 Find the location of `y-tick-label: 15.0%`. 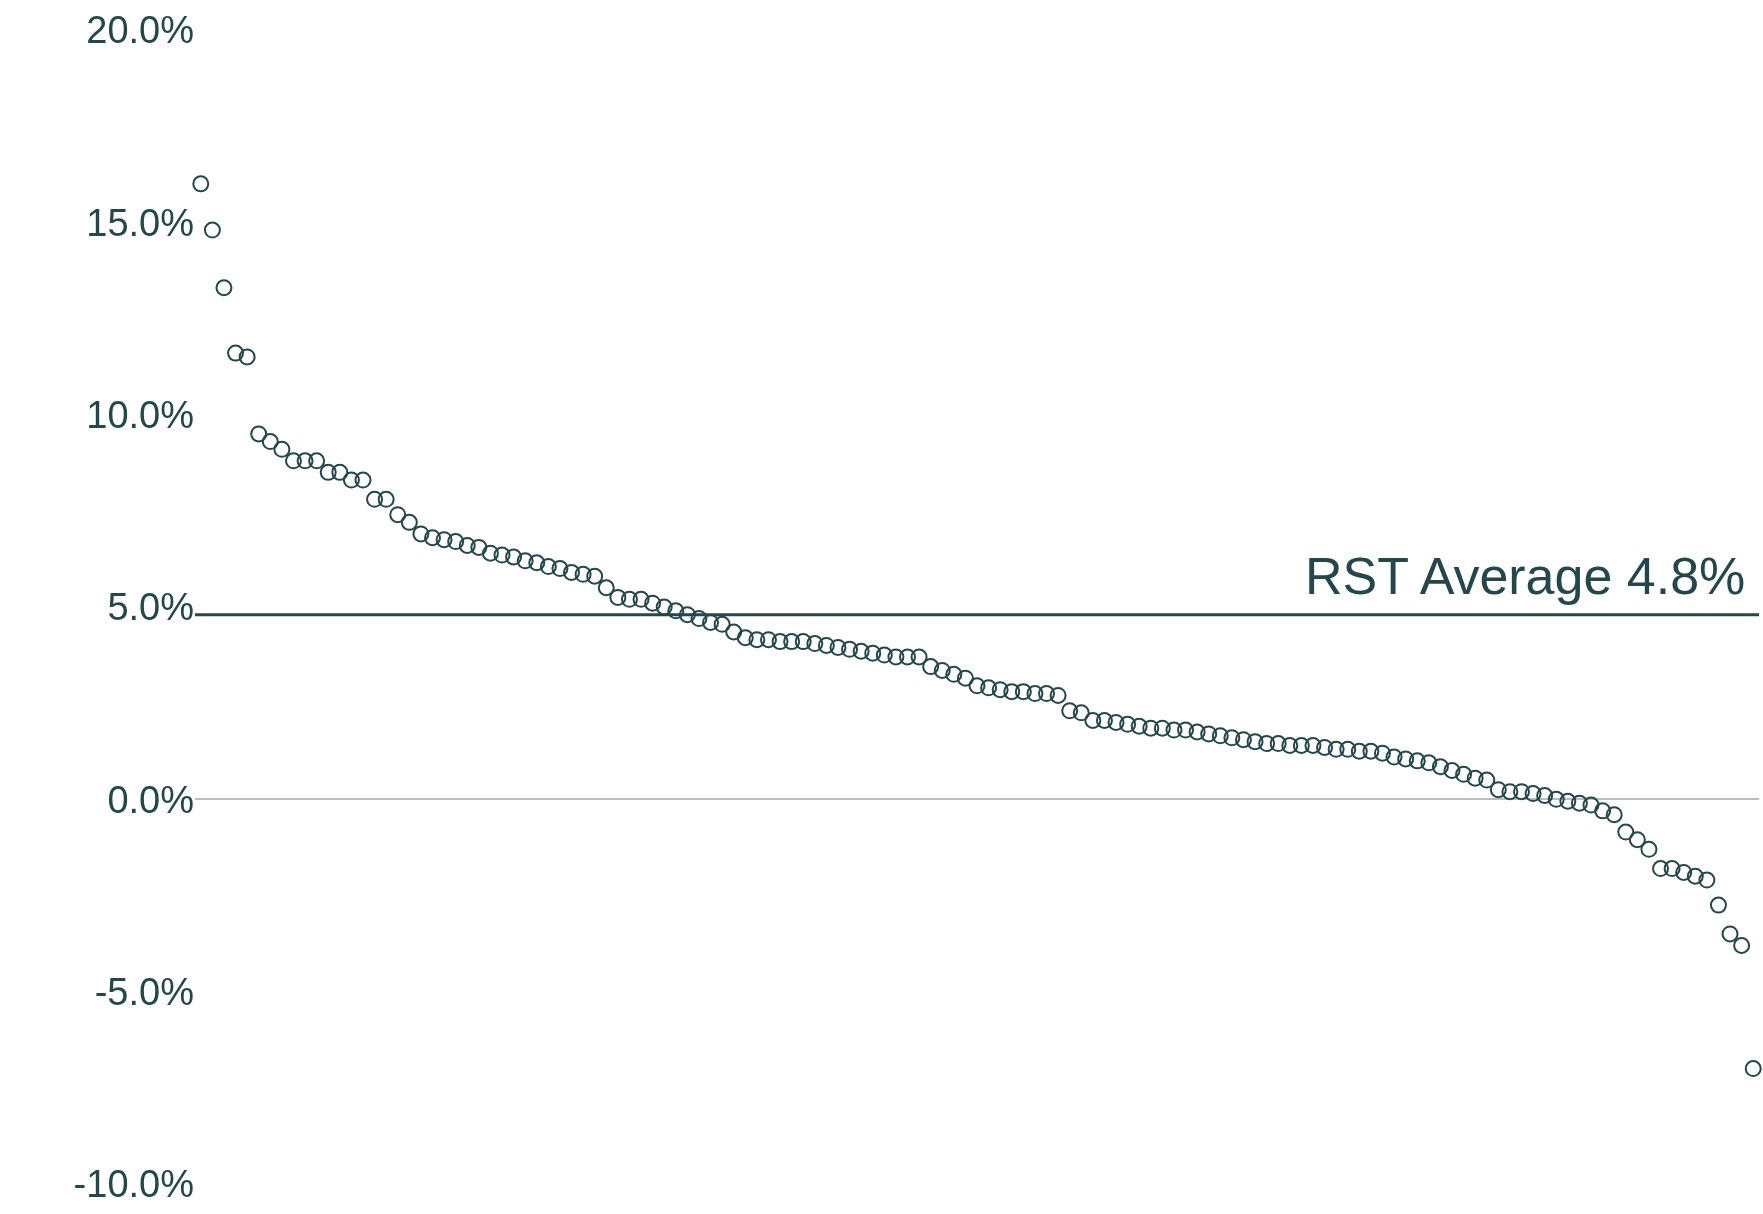

y-tick-label: 15.0% is located at coordinates (140, 222).